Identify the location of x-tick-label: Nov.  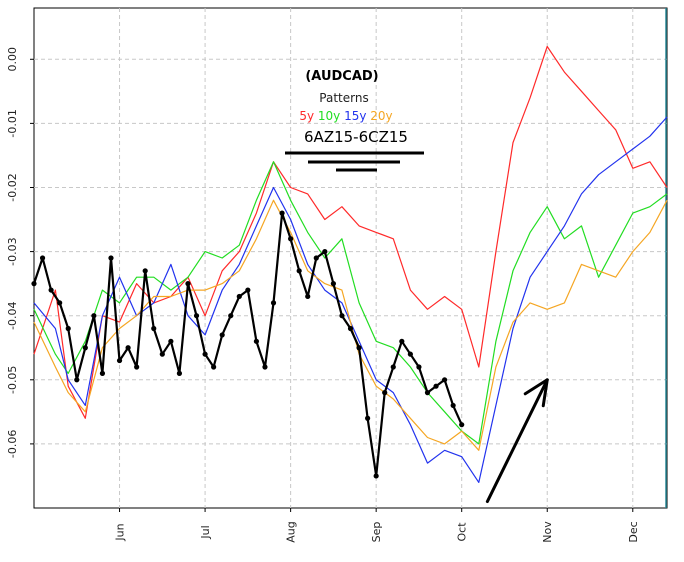
(547, 532).